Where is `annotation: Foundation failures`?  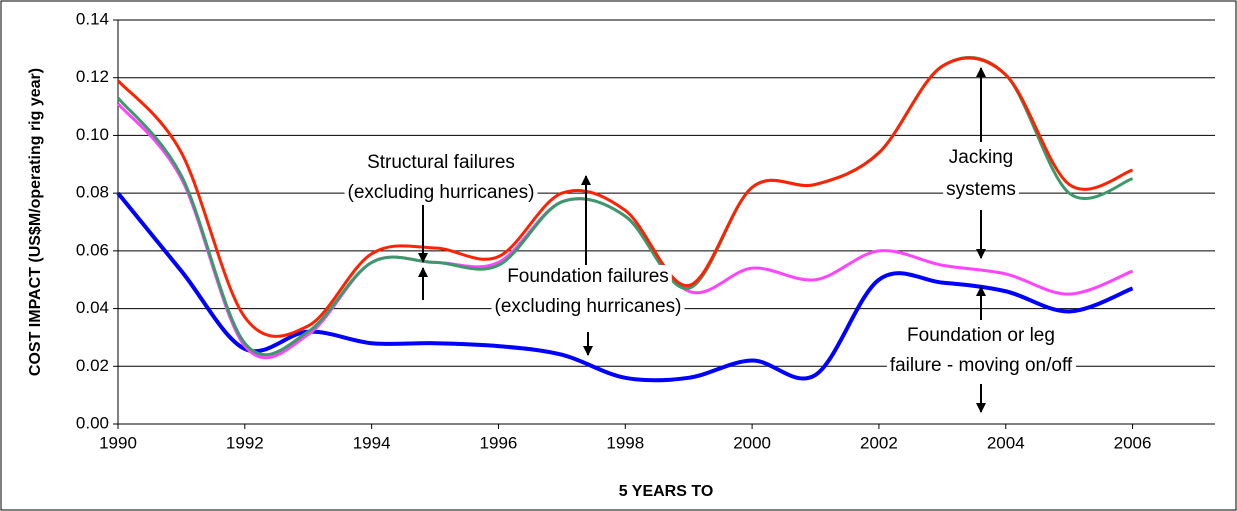 annotation: Foundation failures is located at coordinates (588, 276).